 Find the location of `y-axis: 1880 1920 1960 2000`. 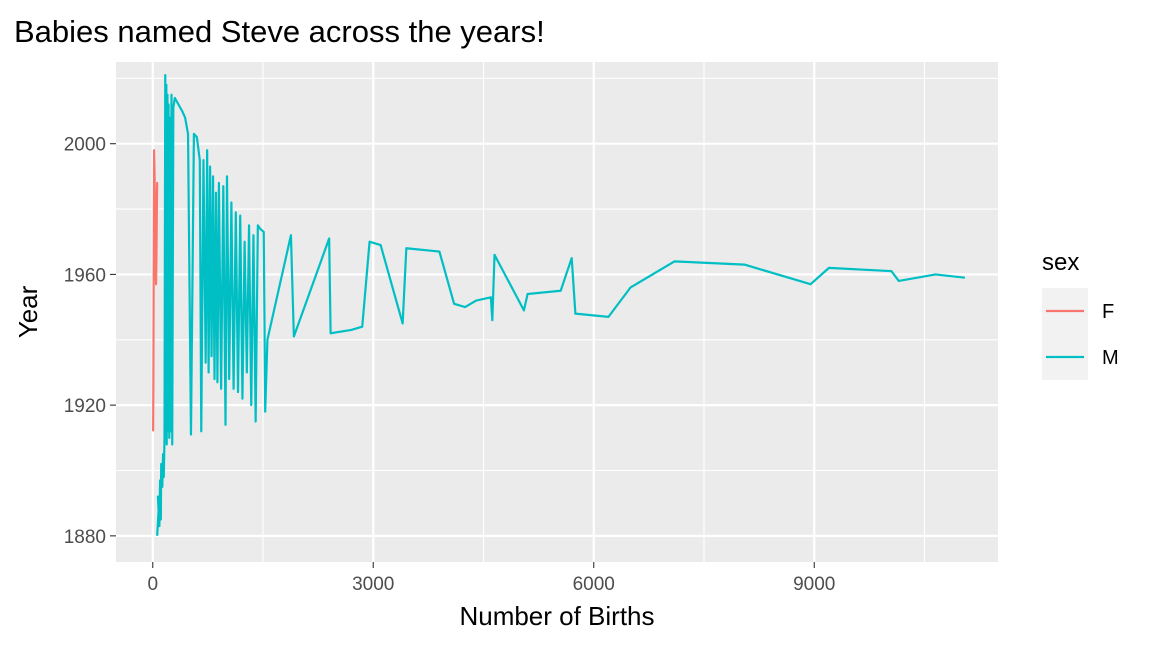

y-axis: 1880 1920 1960 2000 is located at coordinates (90, 341).